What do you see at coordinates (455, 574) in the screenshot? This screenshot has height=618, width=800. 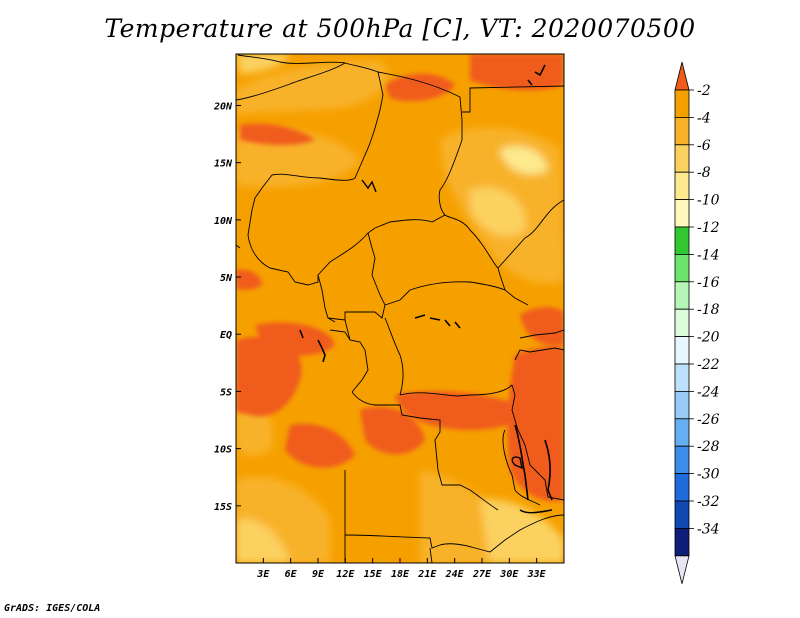 I see `lon-tick-label: 24E` at bounding box center [455, 574].